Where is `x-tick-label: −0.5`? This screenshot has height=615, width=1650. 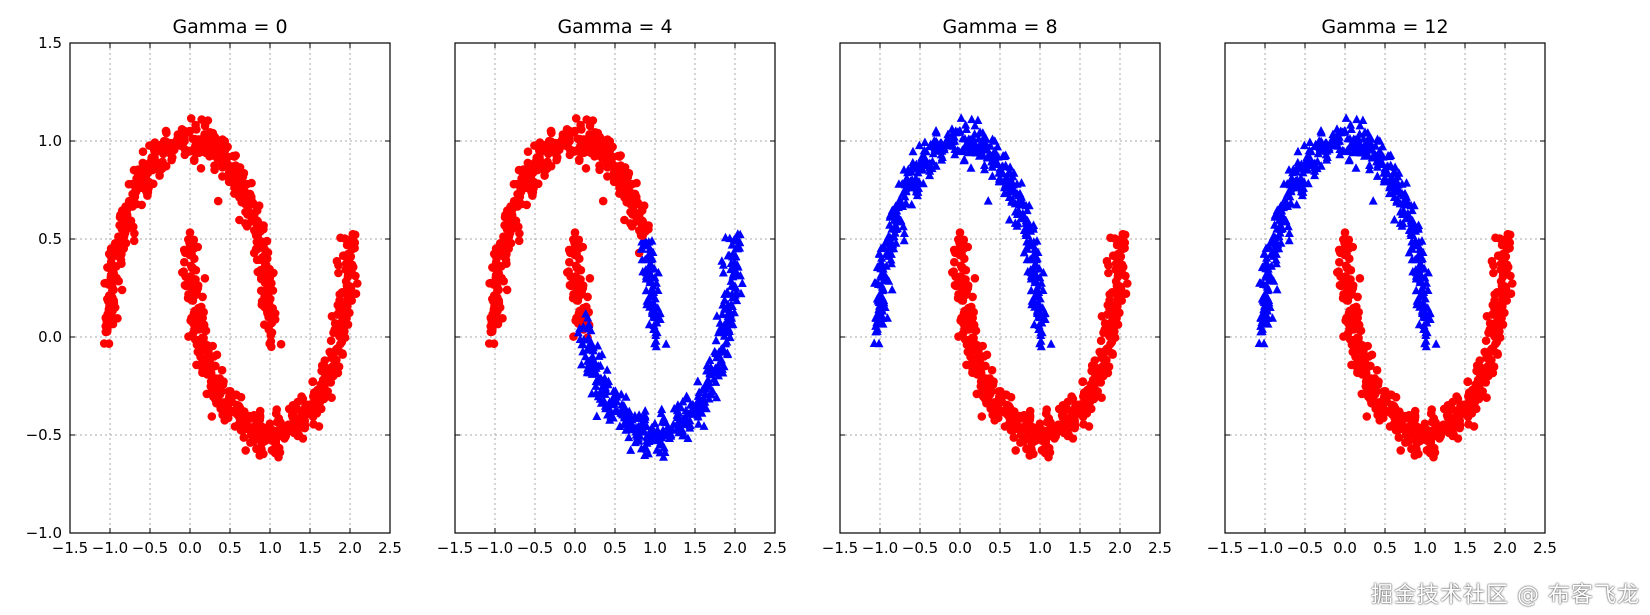 x-tick-label: −0.5 is located at coordinates (535, 548).